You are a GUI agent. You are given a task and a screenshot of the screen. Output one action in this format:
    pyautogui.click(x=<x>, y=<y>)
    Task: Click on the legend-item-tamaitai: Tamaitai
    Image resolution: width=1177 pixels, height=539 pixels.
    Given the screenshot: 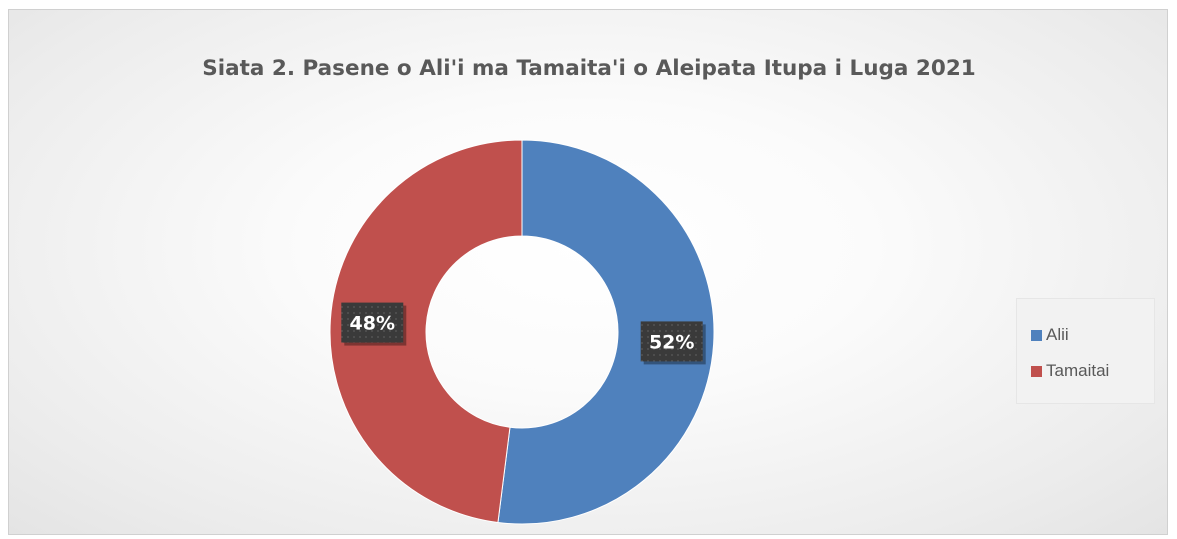 What is the action you would take?
    pyautogui.click(x=1085, y=371)
    